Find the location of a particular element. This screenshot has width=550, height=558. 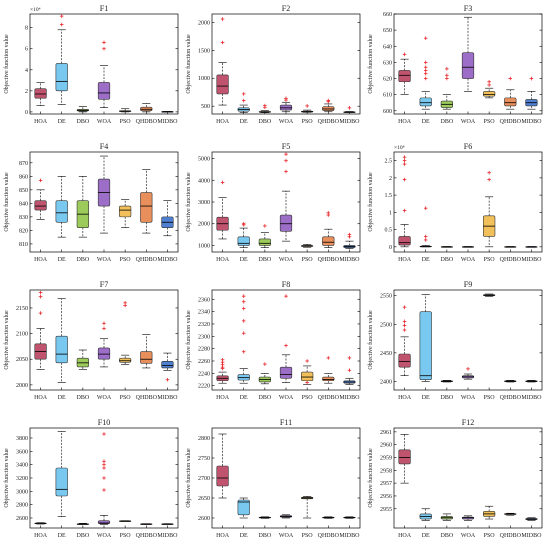

y-tick-label: 2260 is located at coordinates (204, 362).